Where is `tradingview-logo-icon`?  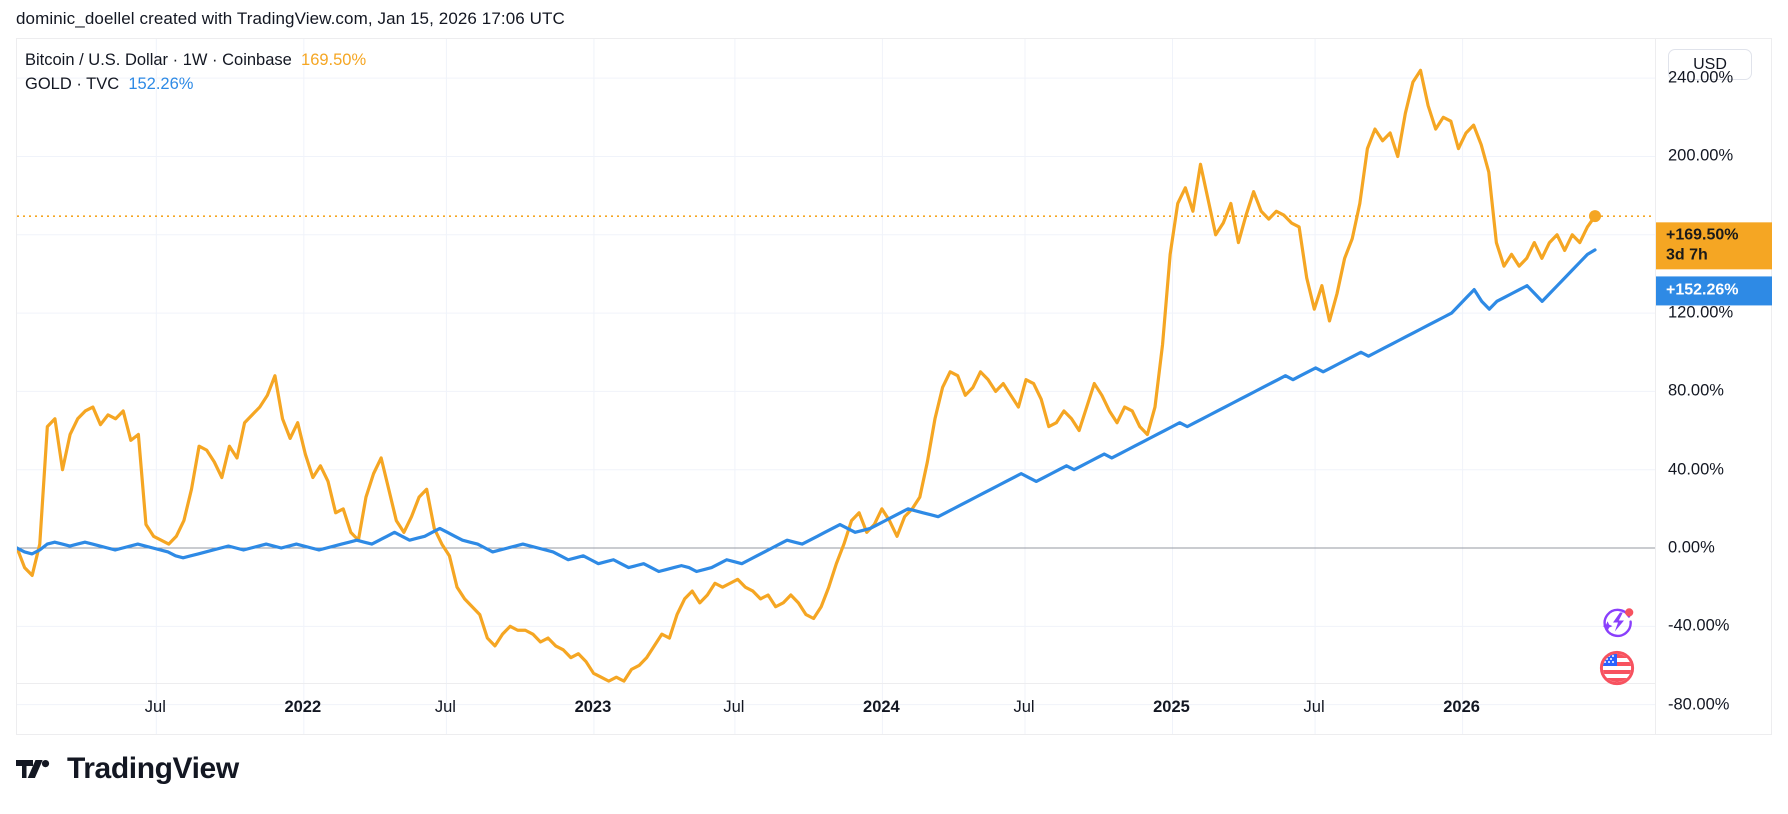
tradingview-logo-icon is located at coordinates (33, 769).